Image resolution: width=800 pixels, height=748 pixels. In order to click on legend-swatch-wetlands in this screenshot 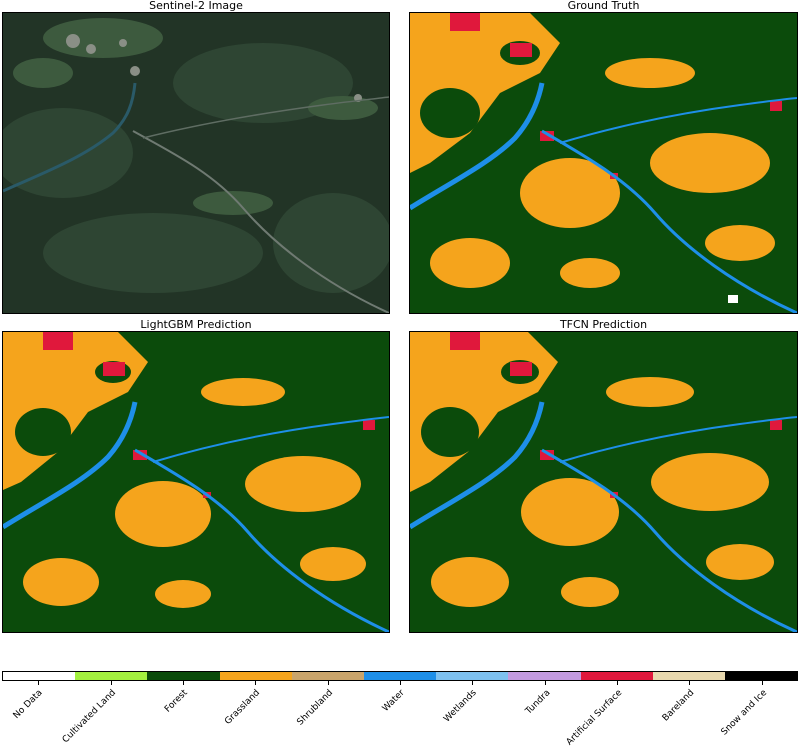, I will do `click(472, 676)`.